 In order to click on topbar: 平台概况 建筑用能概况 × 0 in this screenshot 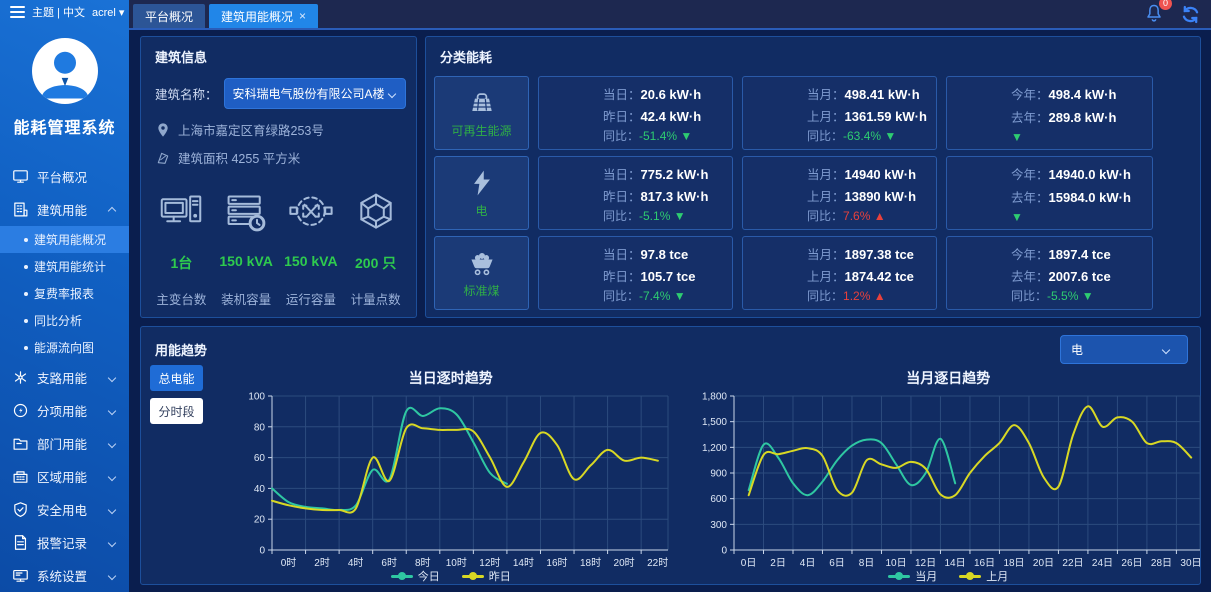, I will do `click(670, 15)`.